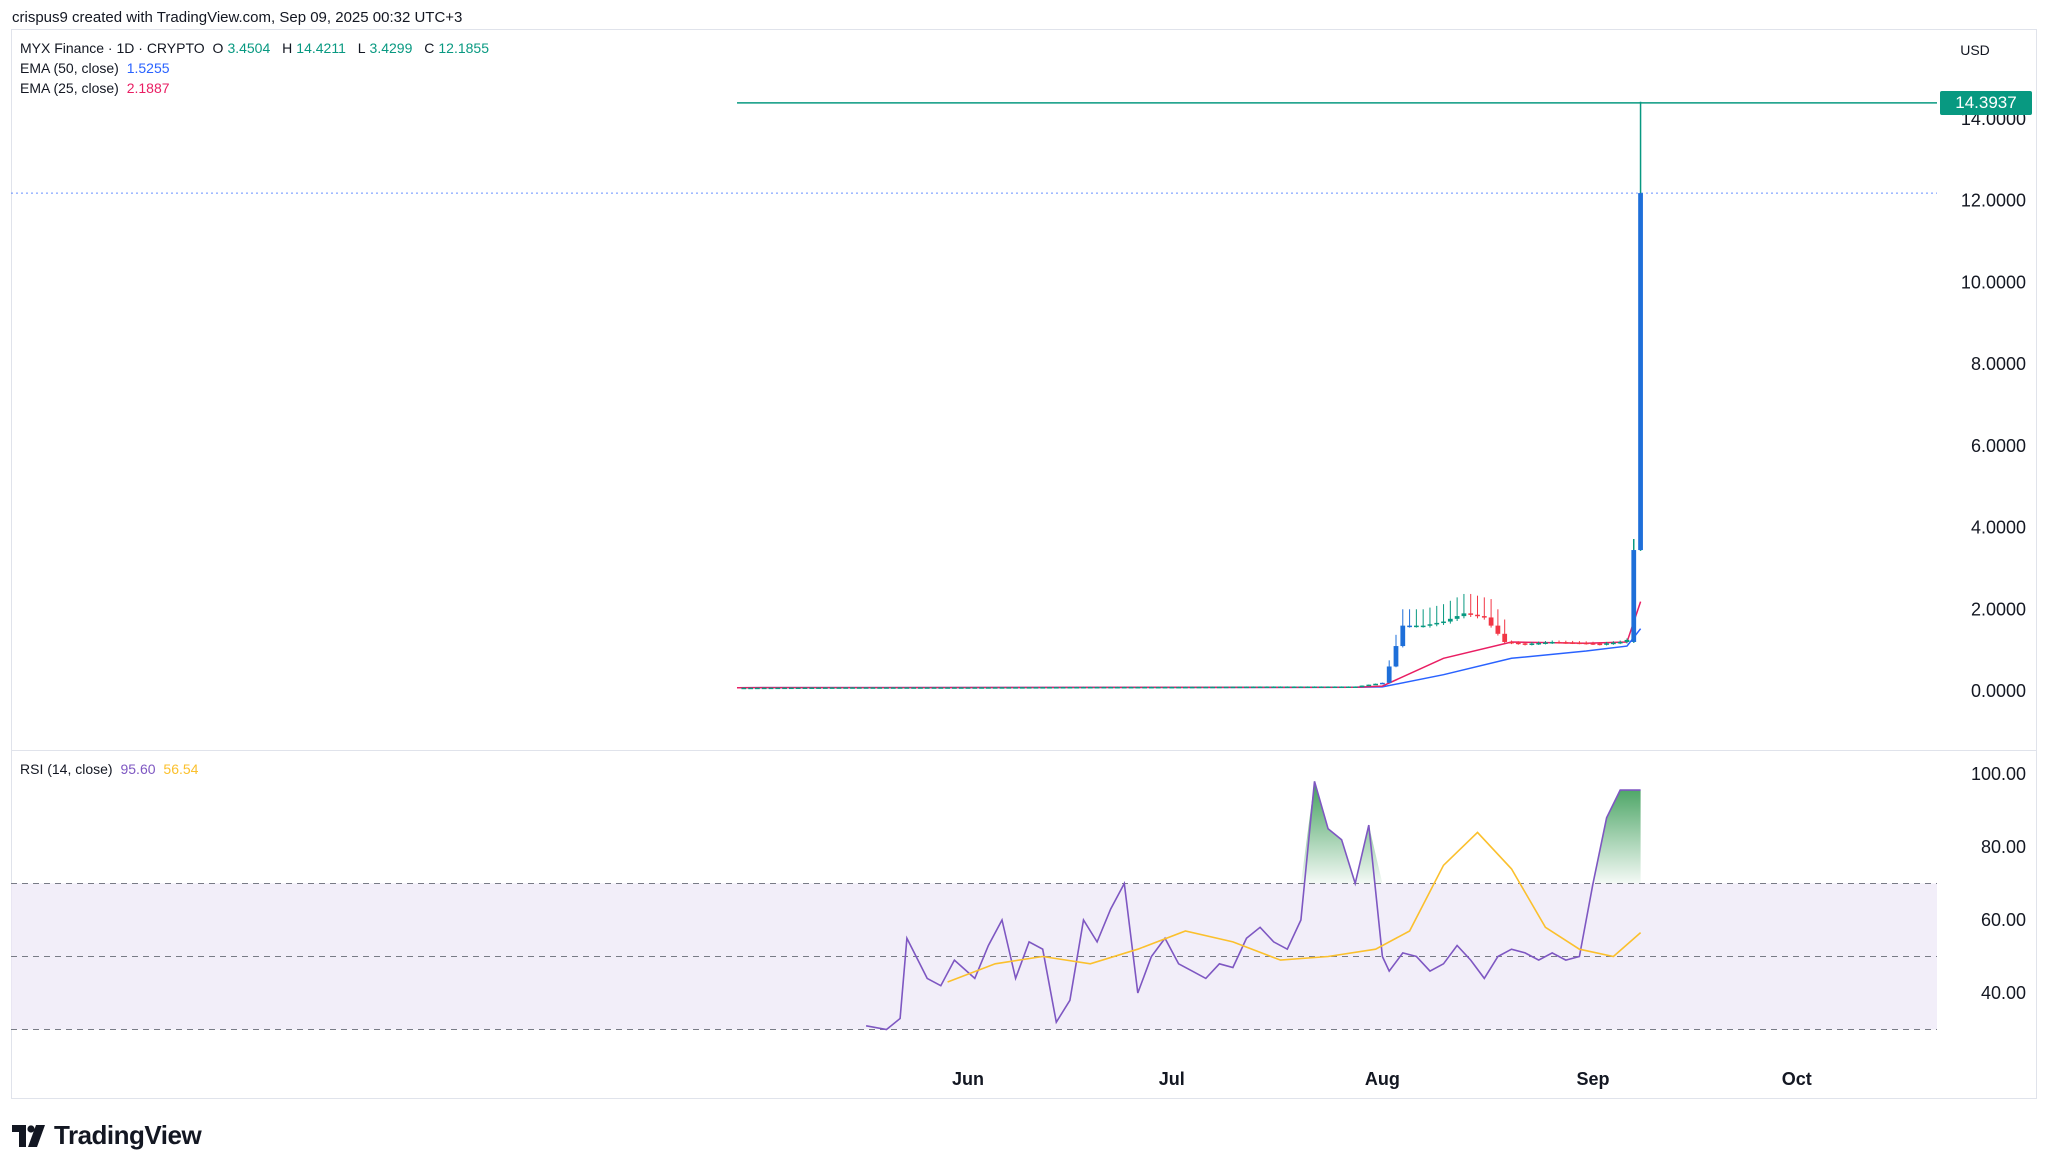 The width and height of the screenshot is (2048, 1168). What do you see at coordinates (111, 769) in the screenshot?
I see `rsi-legend: RSI (14, close) 95.60 56.54` at bounding box center [111, 769].